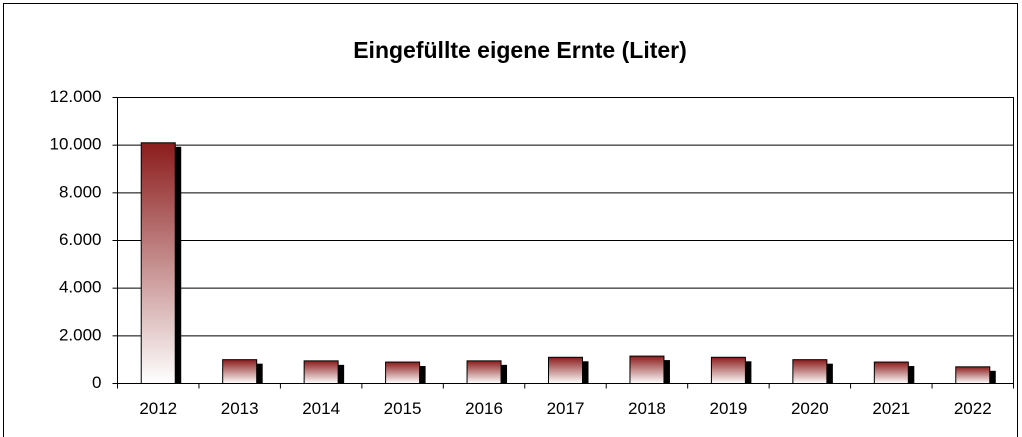  Describe the element at coordinates (403, 408) in the screenshot. I see `x-tick-label: 2015` at that location.